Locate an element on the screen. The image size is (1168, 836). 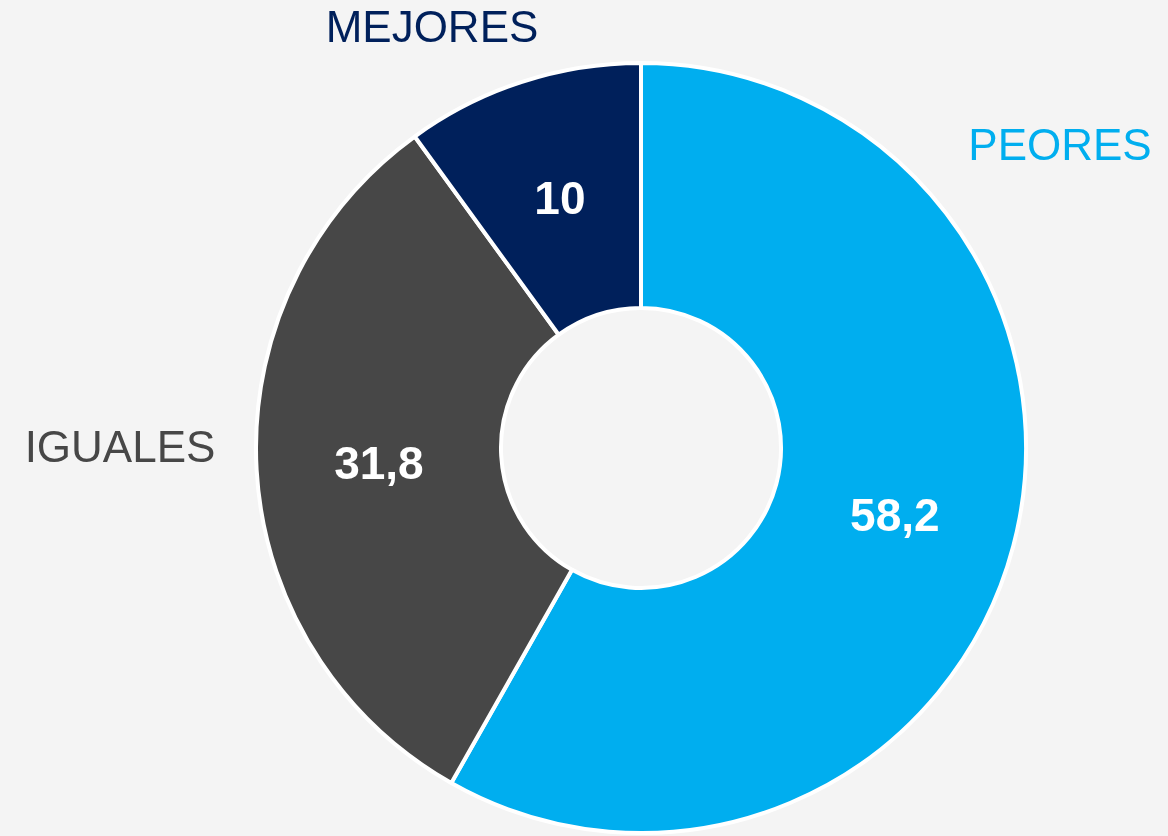
data-label: 31,8 is located at coordinates (379, 462).